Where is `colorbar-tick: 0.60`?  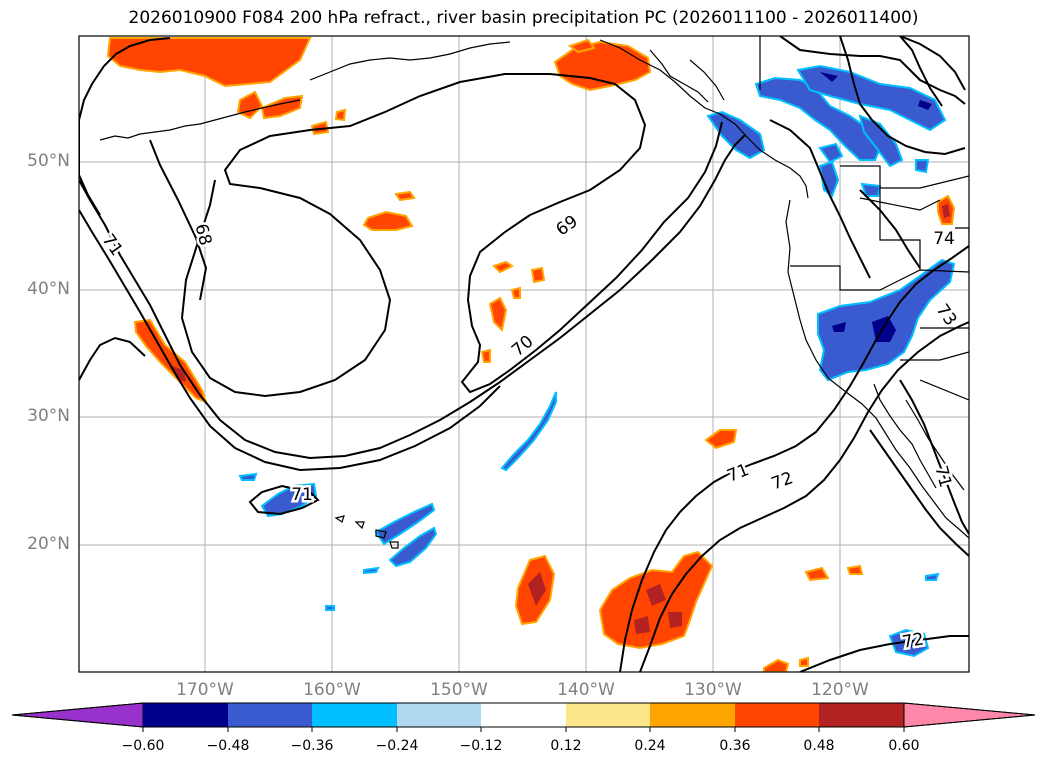
colorbar-tick: 0.60 is located at coordinates (904, 746).